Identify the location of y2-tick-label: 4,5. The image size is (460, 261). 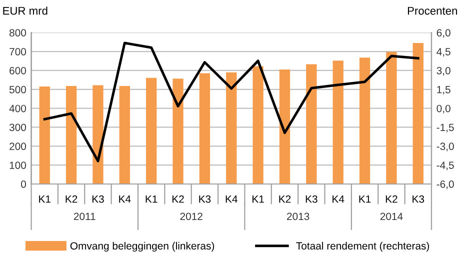
(443, 52).